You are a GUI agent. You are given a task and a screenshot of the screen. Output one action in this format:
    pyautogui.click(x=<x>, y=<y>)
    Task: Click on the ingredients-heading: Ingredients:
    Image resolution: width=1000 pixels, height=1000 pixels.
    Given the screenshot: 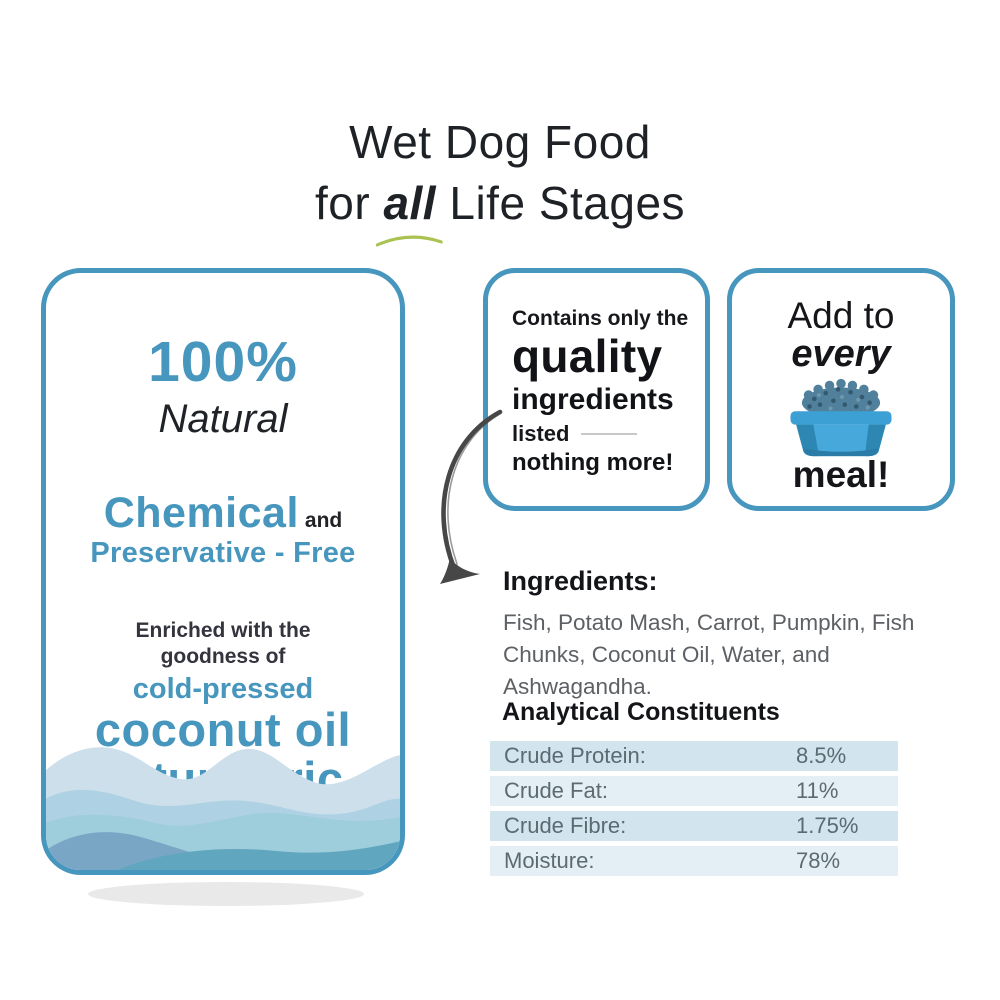 What is the action you would take?
    pyautogui.click(x=580, y=581)
    